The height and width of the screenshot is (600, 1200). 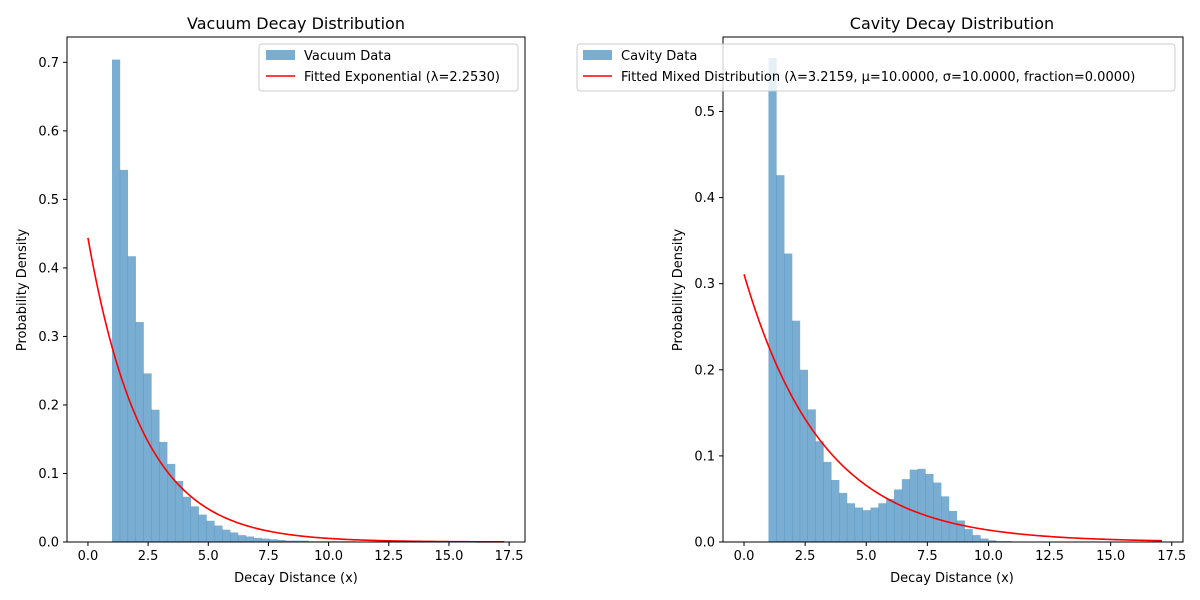 What do you see at coordinates (1110, 556) in the screenshot?
I see `x-tick-label: 15.0` at bounding box center [1110, 556].